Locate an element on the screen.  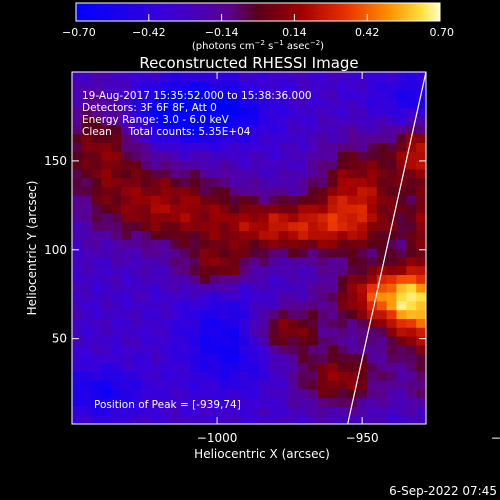
colorbar-tick-label: −0.14 is located at coordinates (222, 32).